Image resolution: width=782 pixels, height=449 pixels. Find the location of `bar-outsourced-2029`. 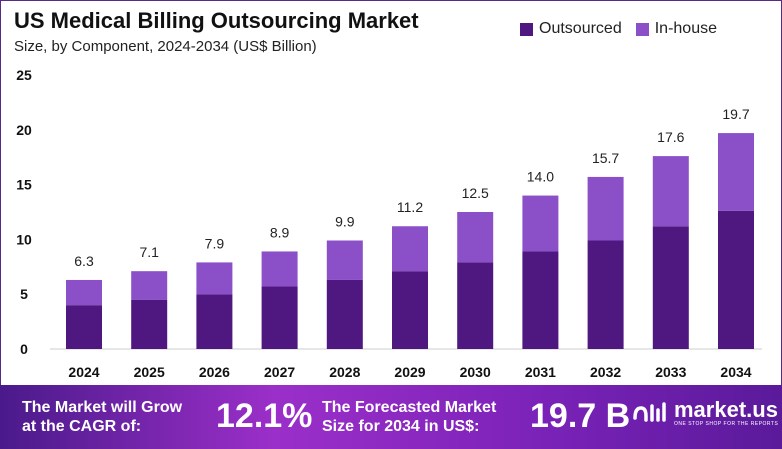

bar-outsourced-2029 is located at coordinates (410, 310).